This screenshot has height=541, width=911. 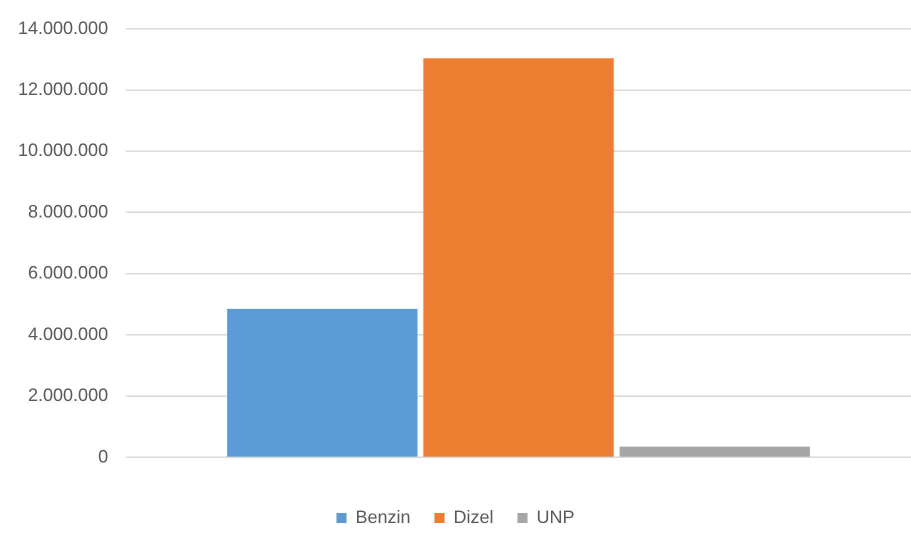 What do you see at coordinates (68, 334) in the screenshot?
I see `y-tick-label: 4.000.000` at bounding box center [68, 334].